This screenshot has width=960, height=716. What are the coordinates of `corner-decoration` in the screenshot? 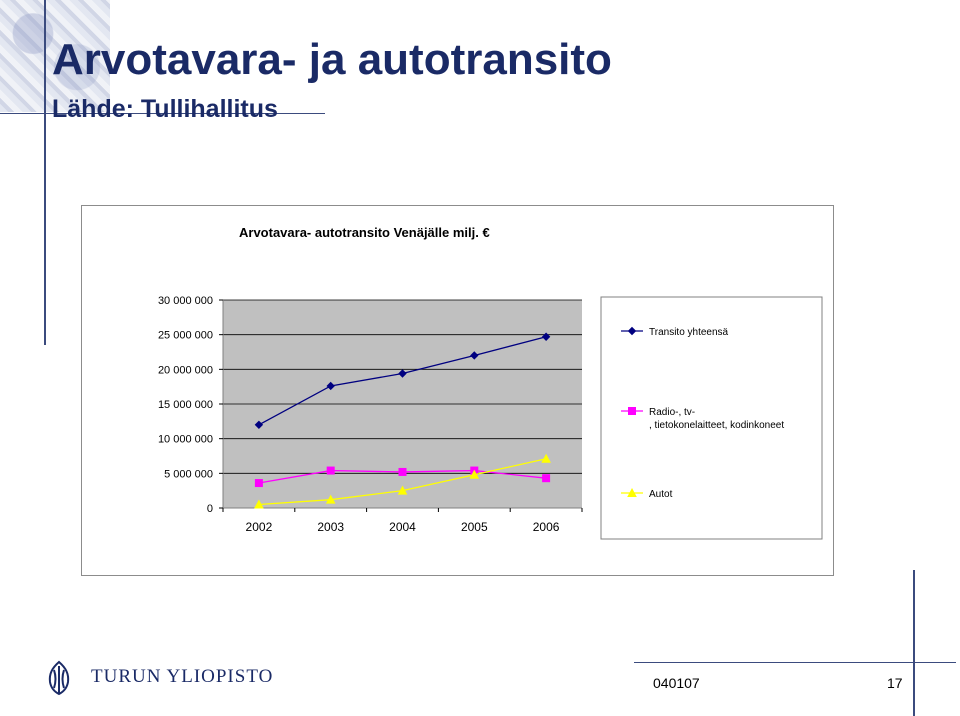 It's located at (55, 56).